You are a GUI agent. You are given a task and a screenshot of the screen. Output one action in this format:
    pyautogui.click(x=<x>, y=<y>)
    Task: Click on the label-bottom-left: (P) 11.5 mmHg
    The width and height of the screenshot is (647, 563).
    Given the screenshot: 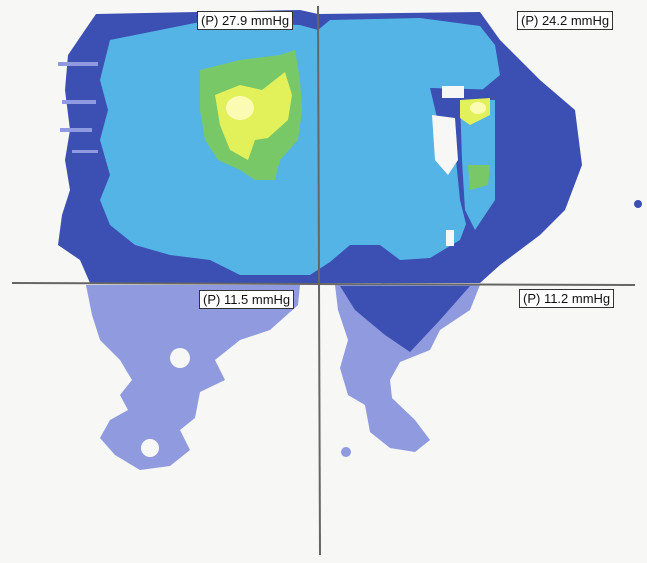 What is the action you would take?
    pyautogui.click(x=247, y=299)
    